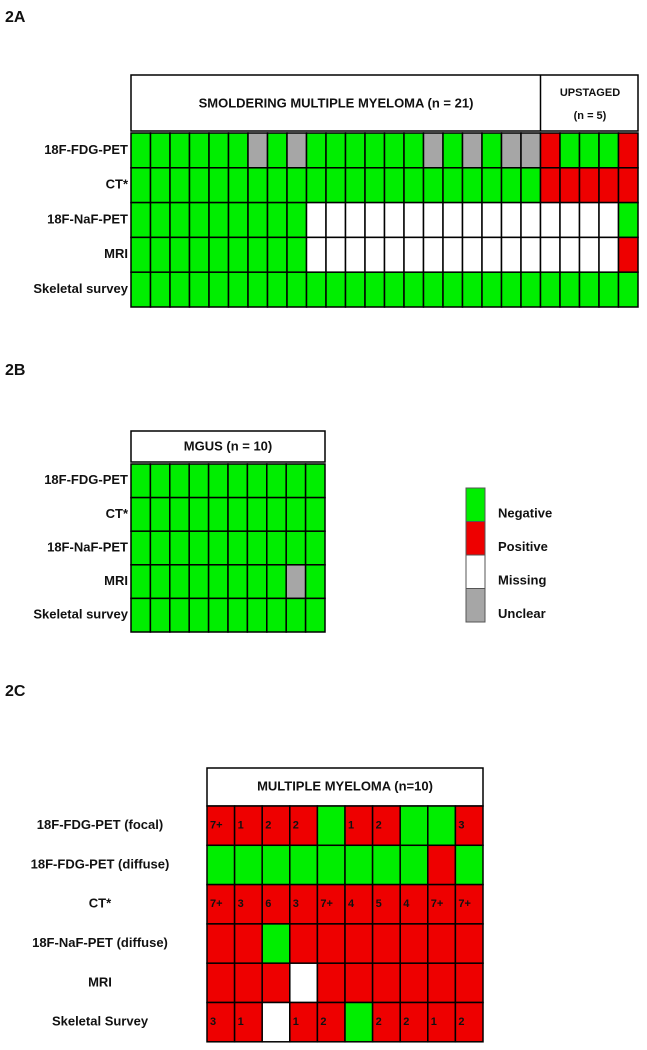 This screenshot has height=1050, width=647. I want to click on header: MGUS (n = 10), so click(228, 445).